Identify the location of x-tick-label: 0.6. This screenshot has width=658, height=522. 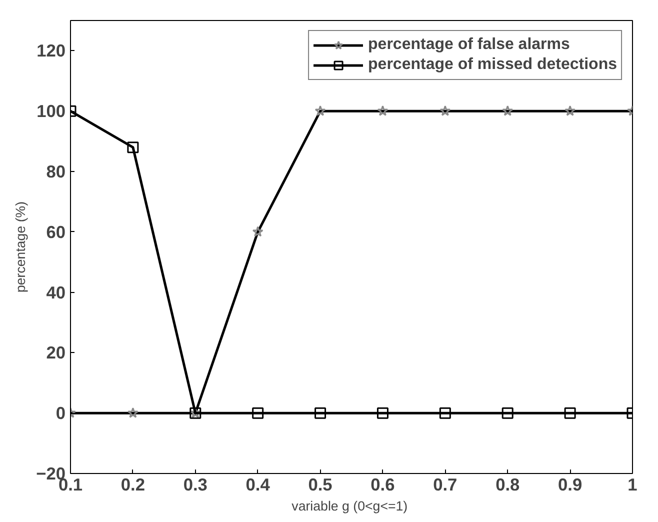
(383, 484).